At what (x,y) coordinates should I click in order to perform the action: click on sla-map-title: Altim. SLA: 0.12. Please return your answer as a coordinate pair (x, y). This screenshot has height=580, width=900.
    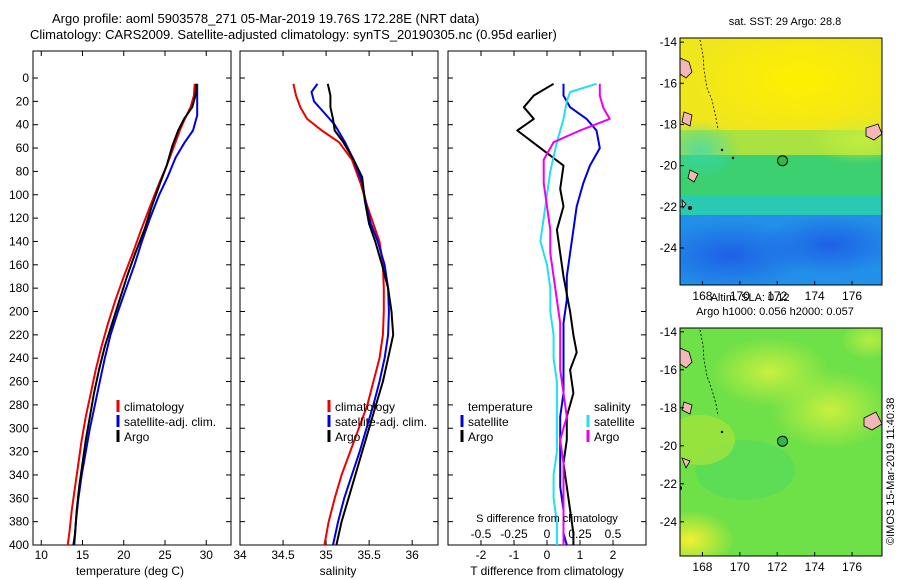
    Looking at the image, I should click on (750, 298).